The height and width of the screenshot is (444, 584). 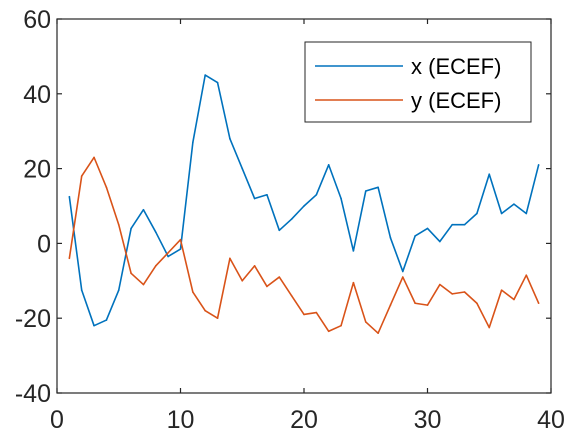 I want to click on legend-box, so click(x=418, y=82).